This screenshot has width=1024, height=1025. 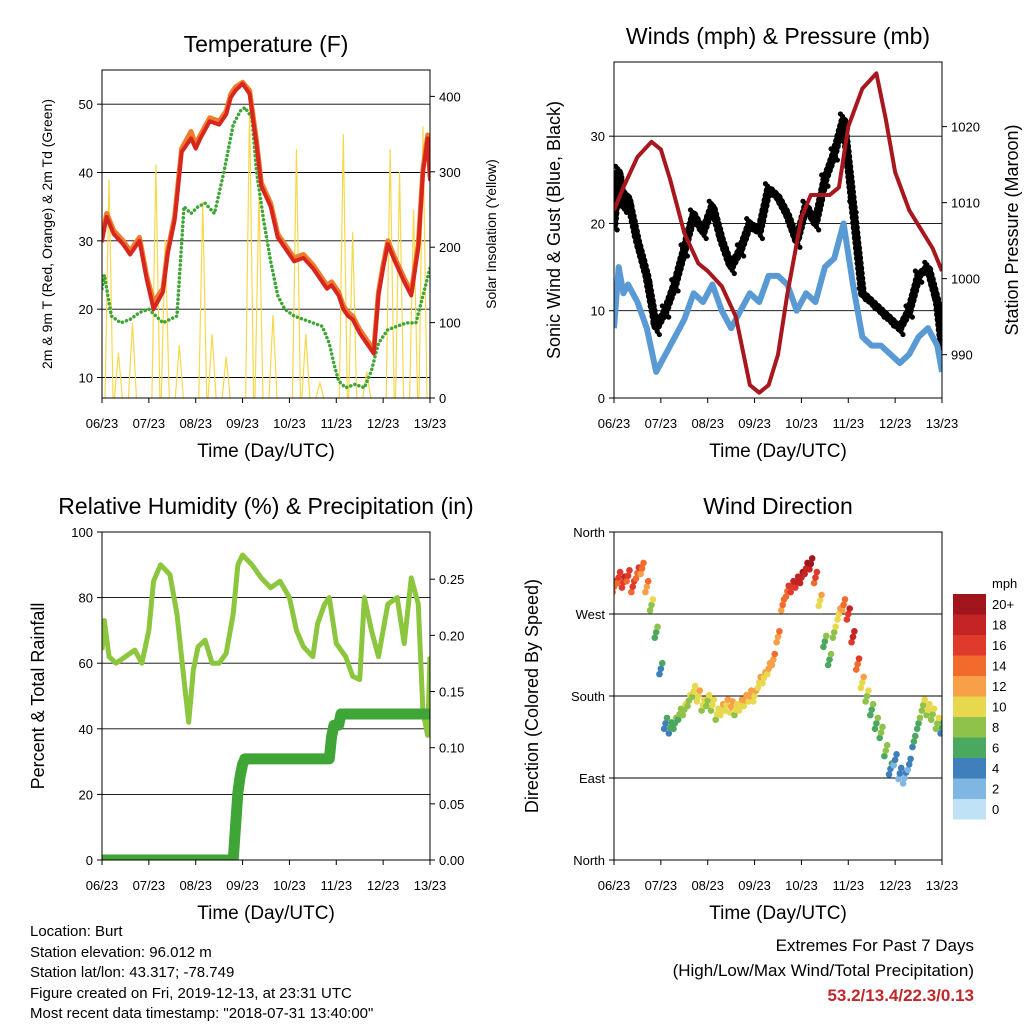 What do you see at coordinates (965, 127) in the screenshot?
I see `y2-tick-label: 1020` at bounding box center [965, 127].